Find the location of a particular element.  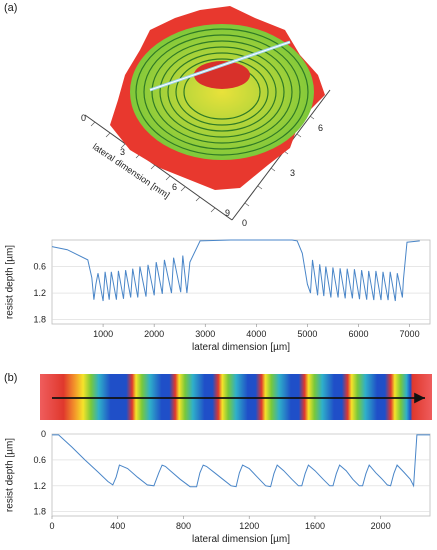

c2-xtick-label: 800 is located at coordinates (183, 526).